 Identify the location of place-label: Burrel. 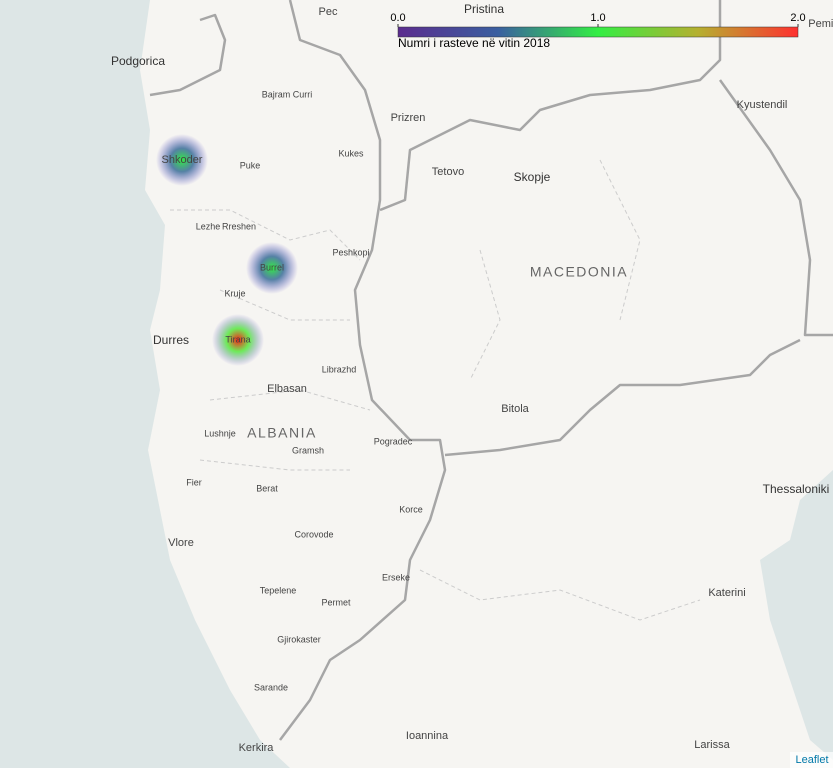
(272, 267).